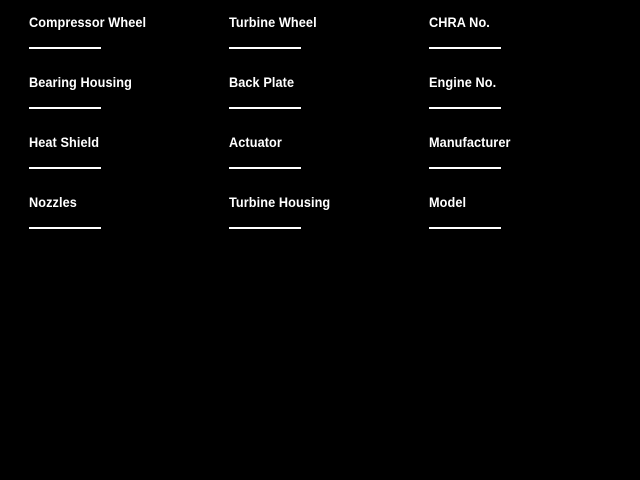 The height and width of the screenshot is (480, 640). Describe the element at coordinates (64, 142) in the screenshot. I see `field-label: Heat Shield` at that location.